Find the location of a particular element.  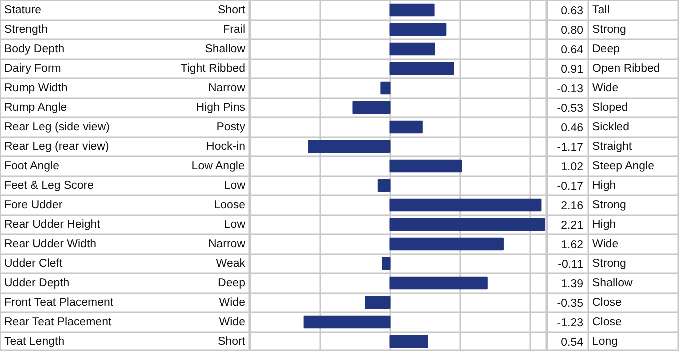

y-tick-label: Udder Cleft is located at coordinates (34, 264).